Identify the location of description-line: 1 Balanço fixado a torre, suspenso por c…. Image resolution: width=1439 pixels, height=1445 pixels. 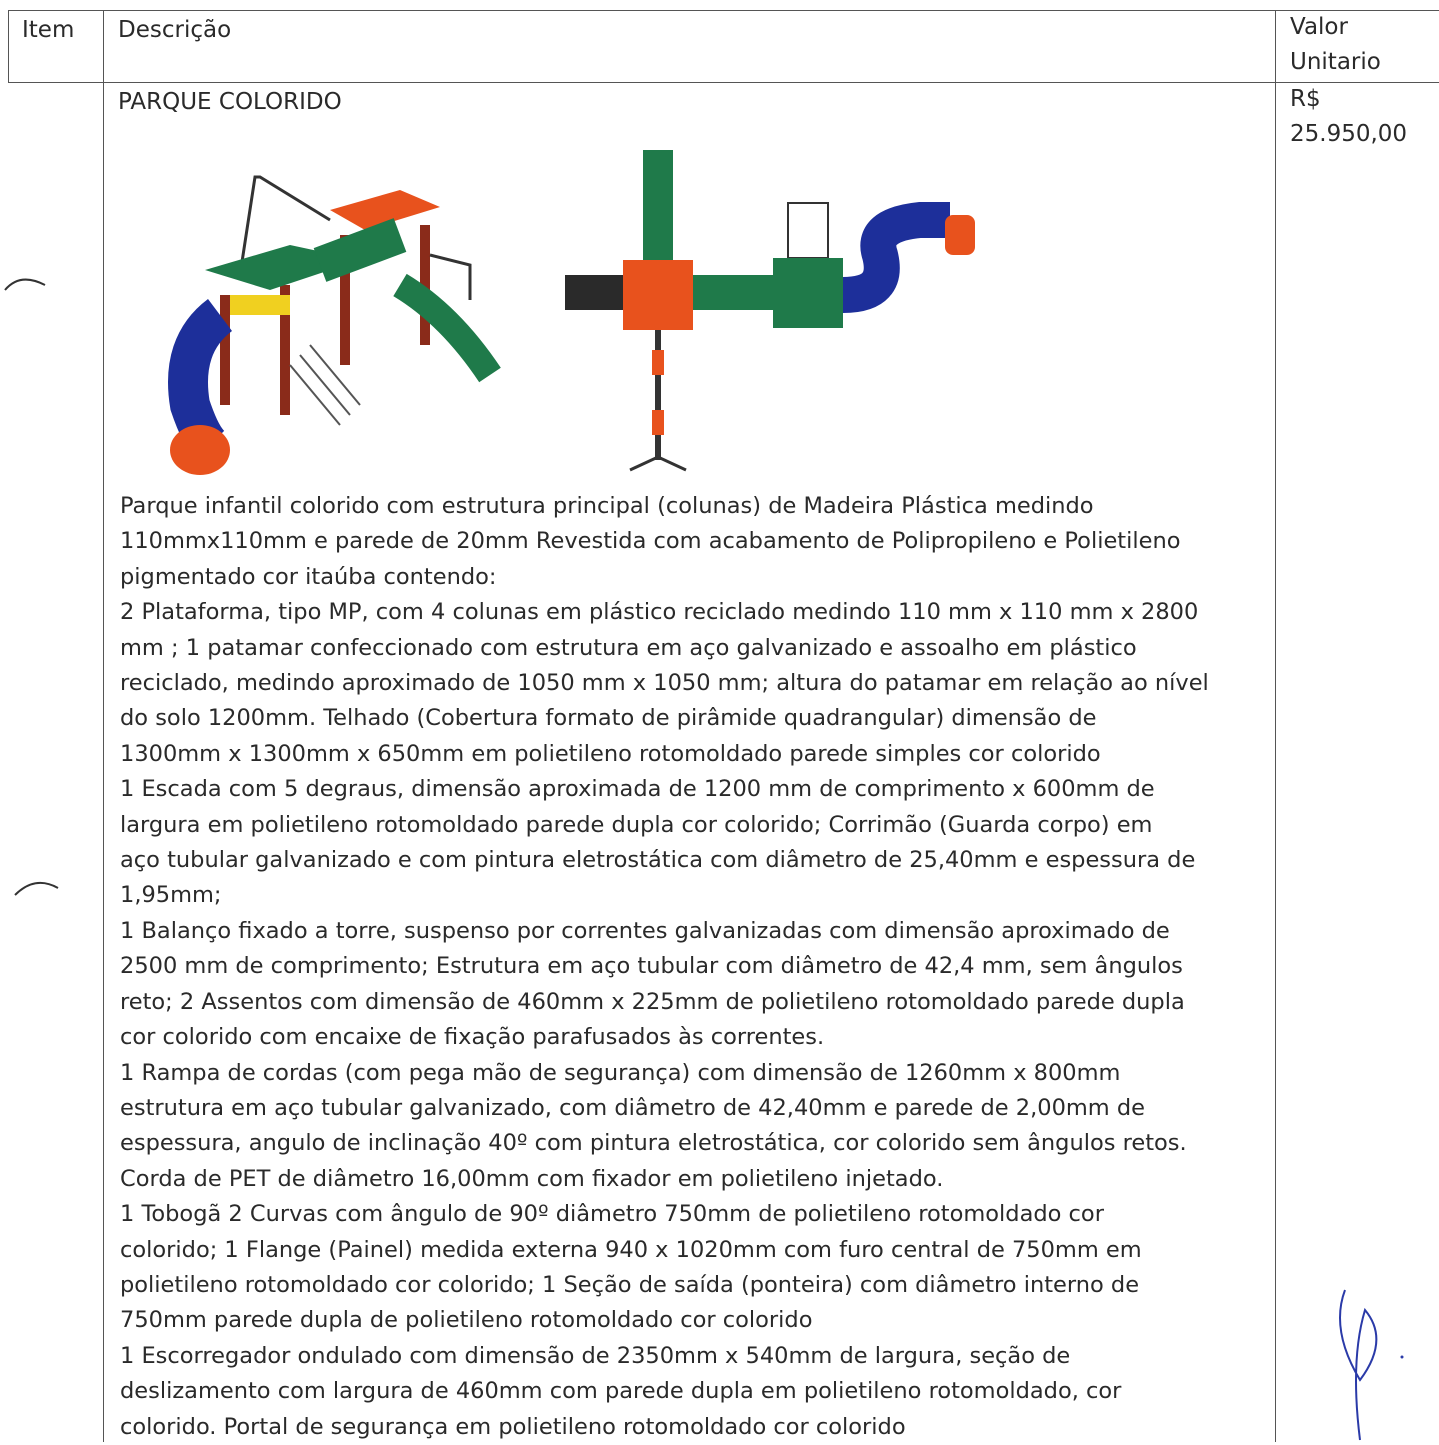
(645, 930).